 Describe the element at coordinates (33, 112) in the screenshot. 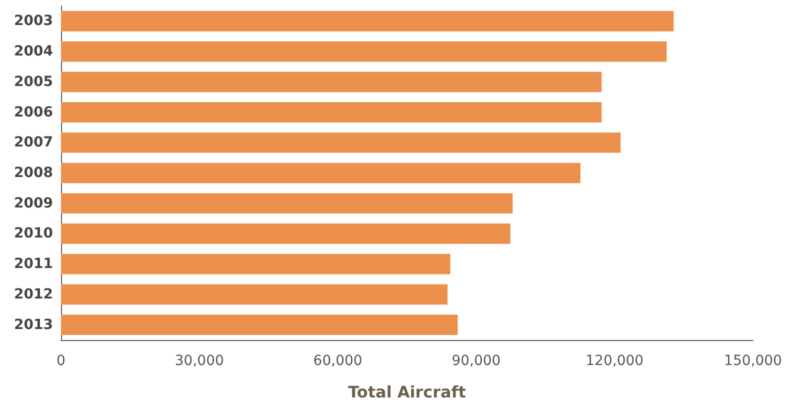

I see `y-tick-label: 2006` at that location.